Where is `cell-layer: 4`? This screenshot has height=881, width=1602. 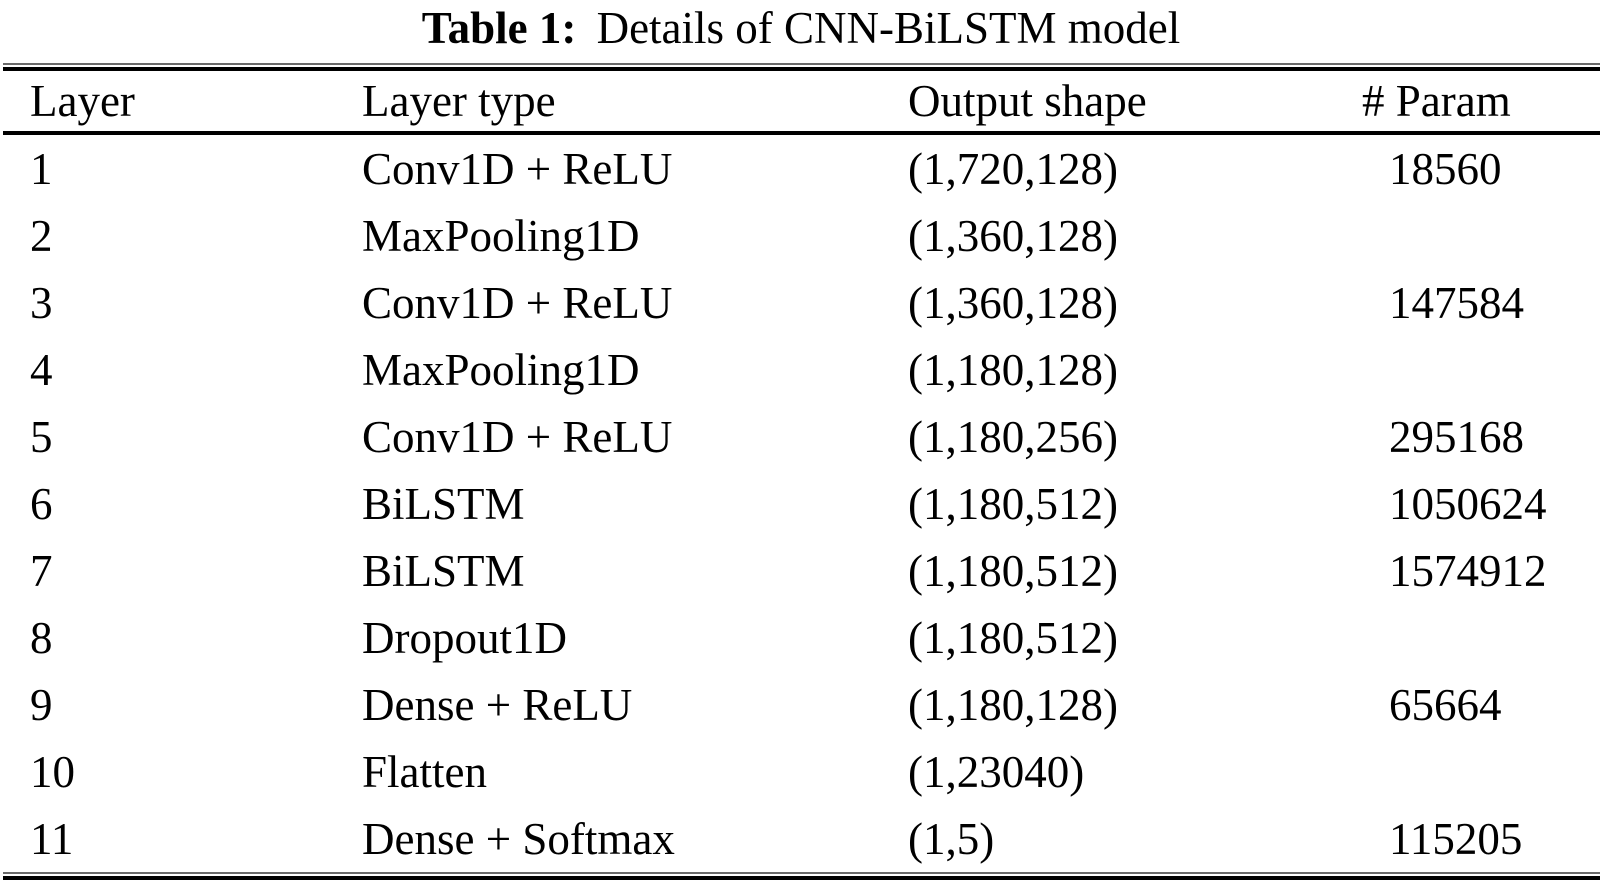
cell-layer: 4 is located at coordinates (41, 369).